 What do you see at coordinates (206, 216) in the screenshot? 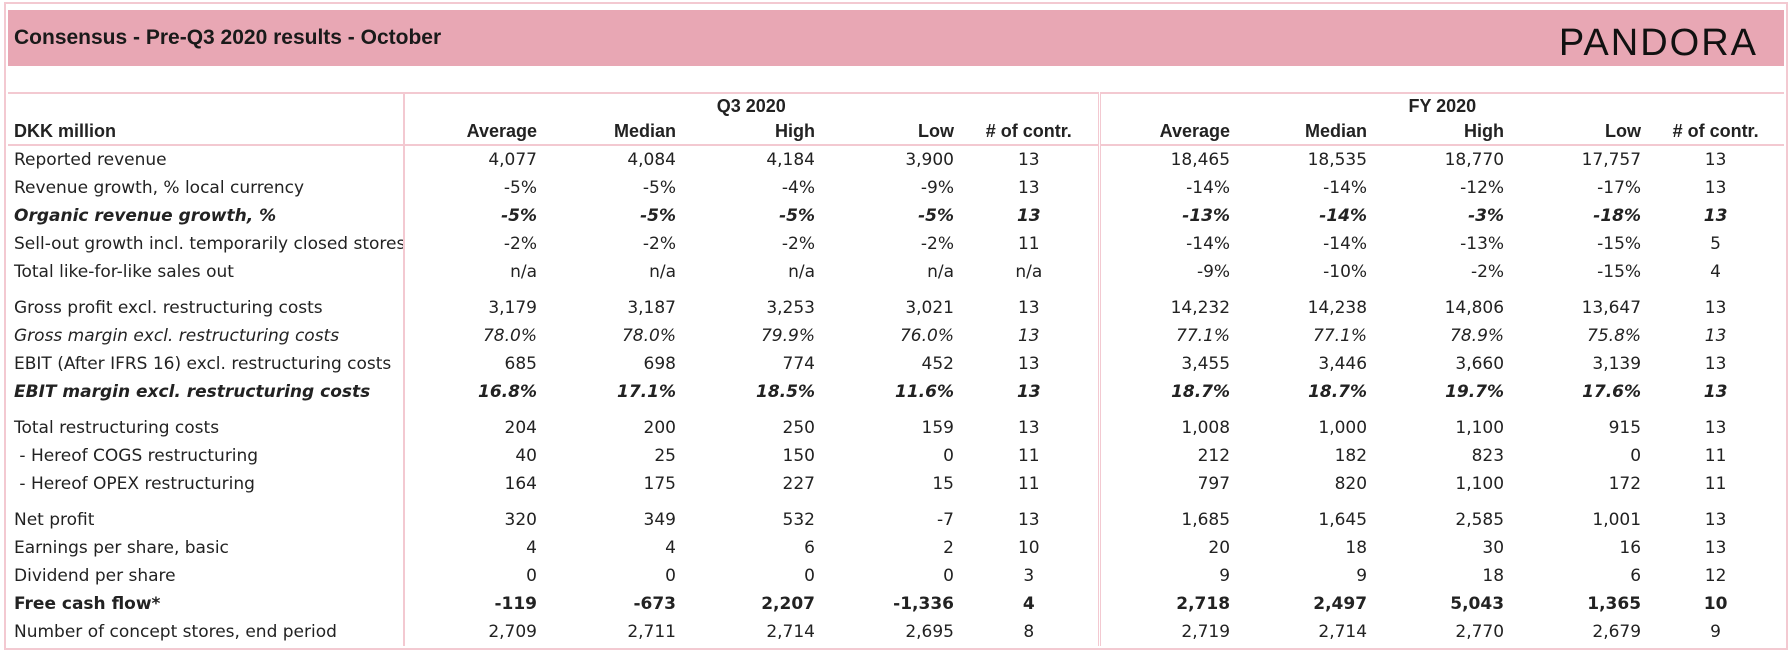
I see `row-label: Organic revenue growth, %` at bounding box center [206, 216].